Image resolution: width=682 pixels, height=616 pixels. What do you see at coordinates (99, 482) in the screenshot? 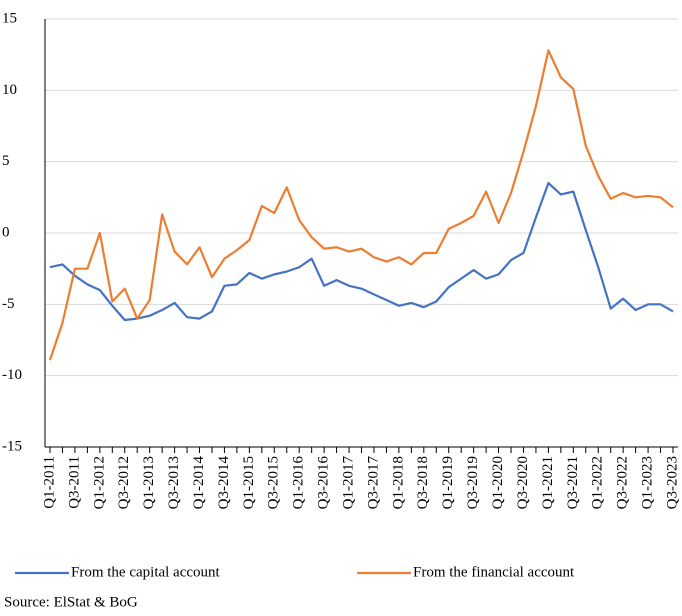
I see `x-tick-label: Q1-2012` at bounding box center [99, 482].